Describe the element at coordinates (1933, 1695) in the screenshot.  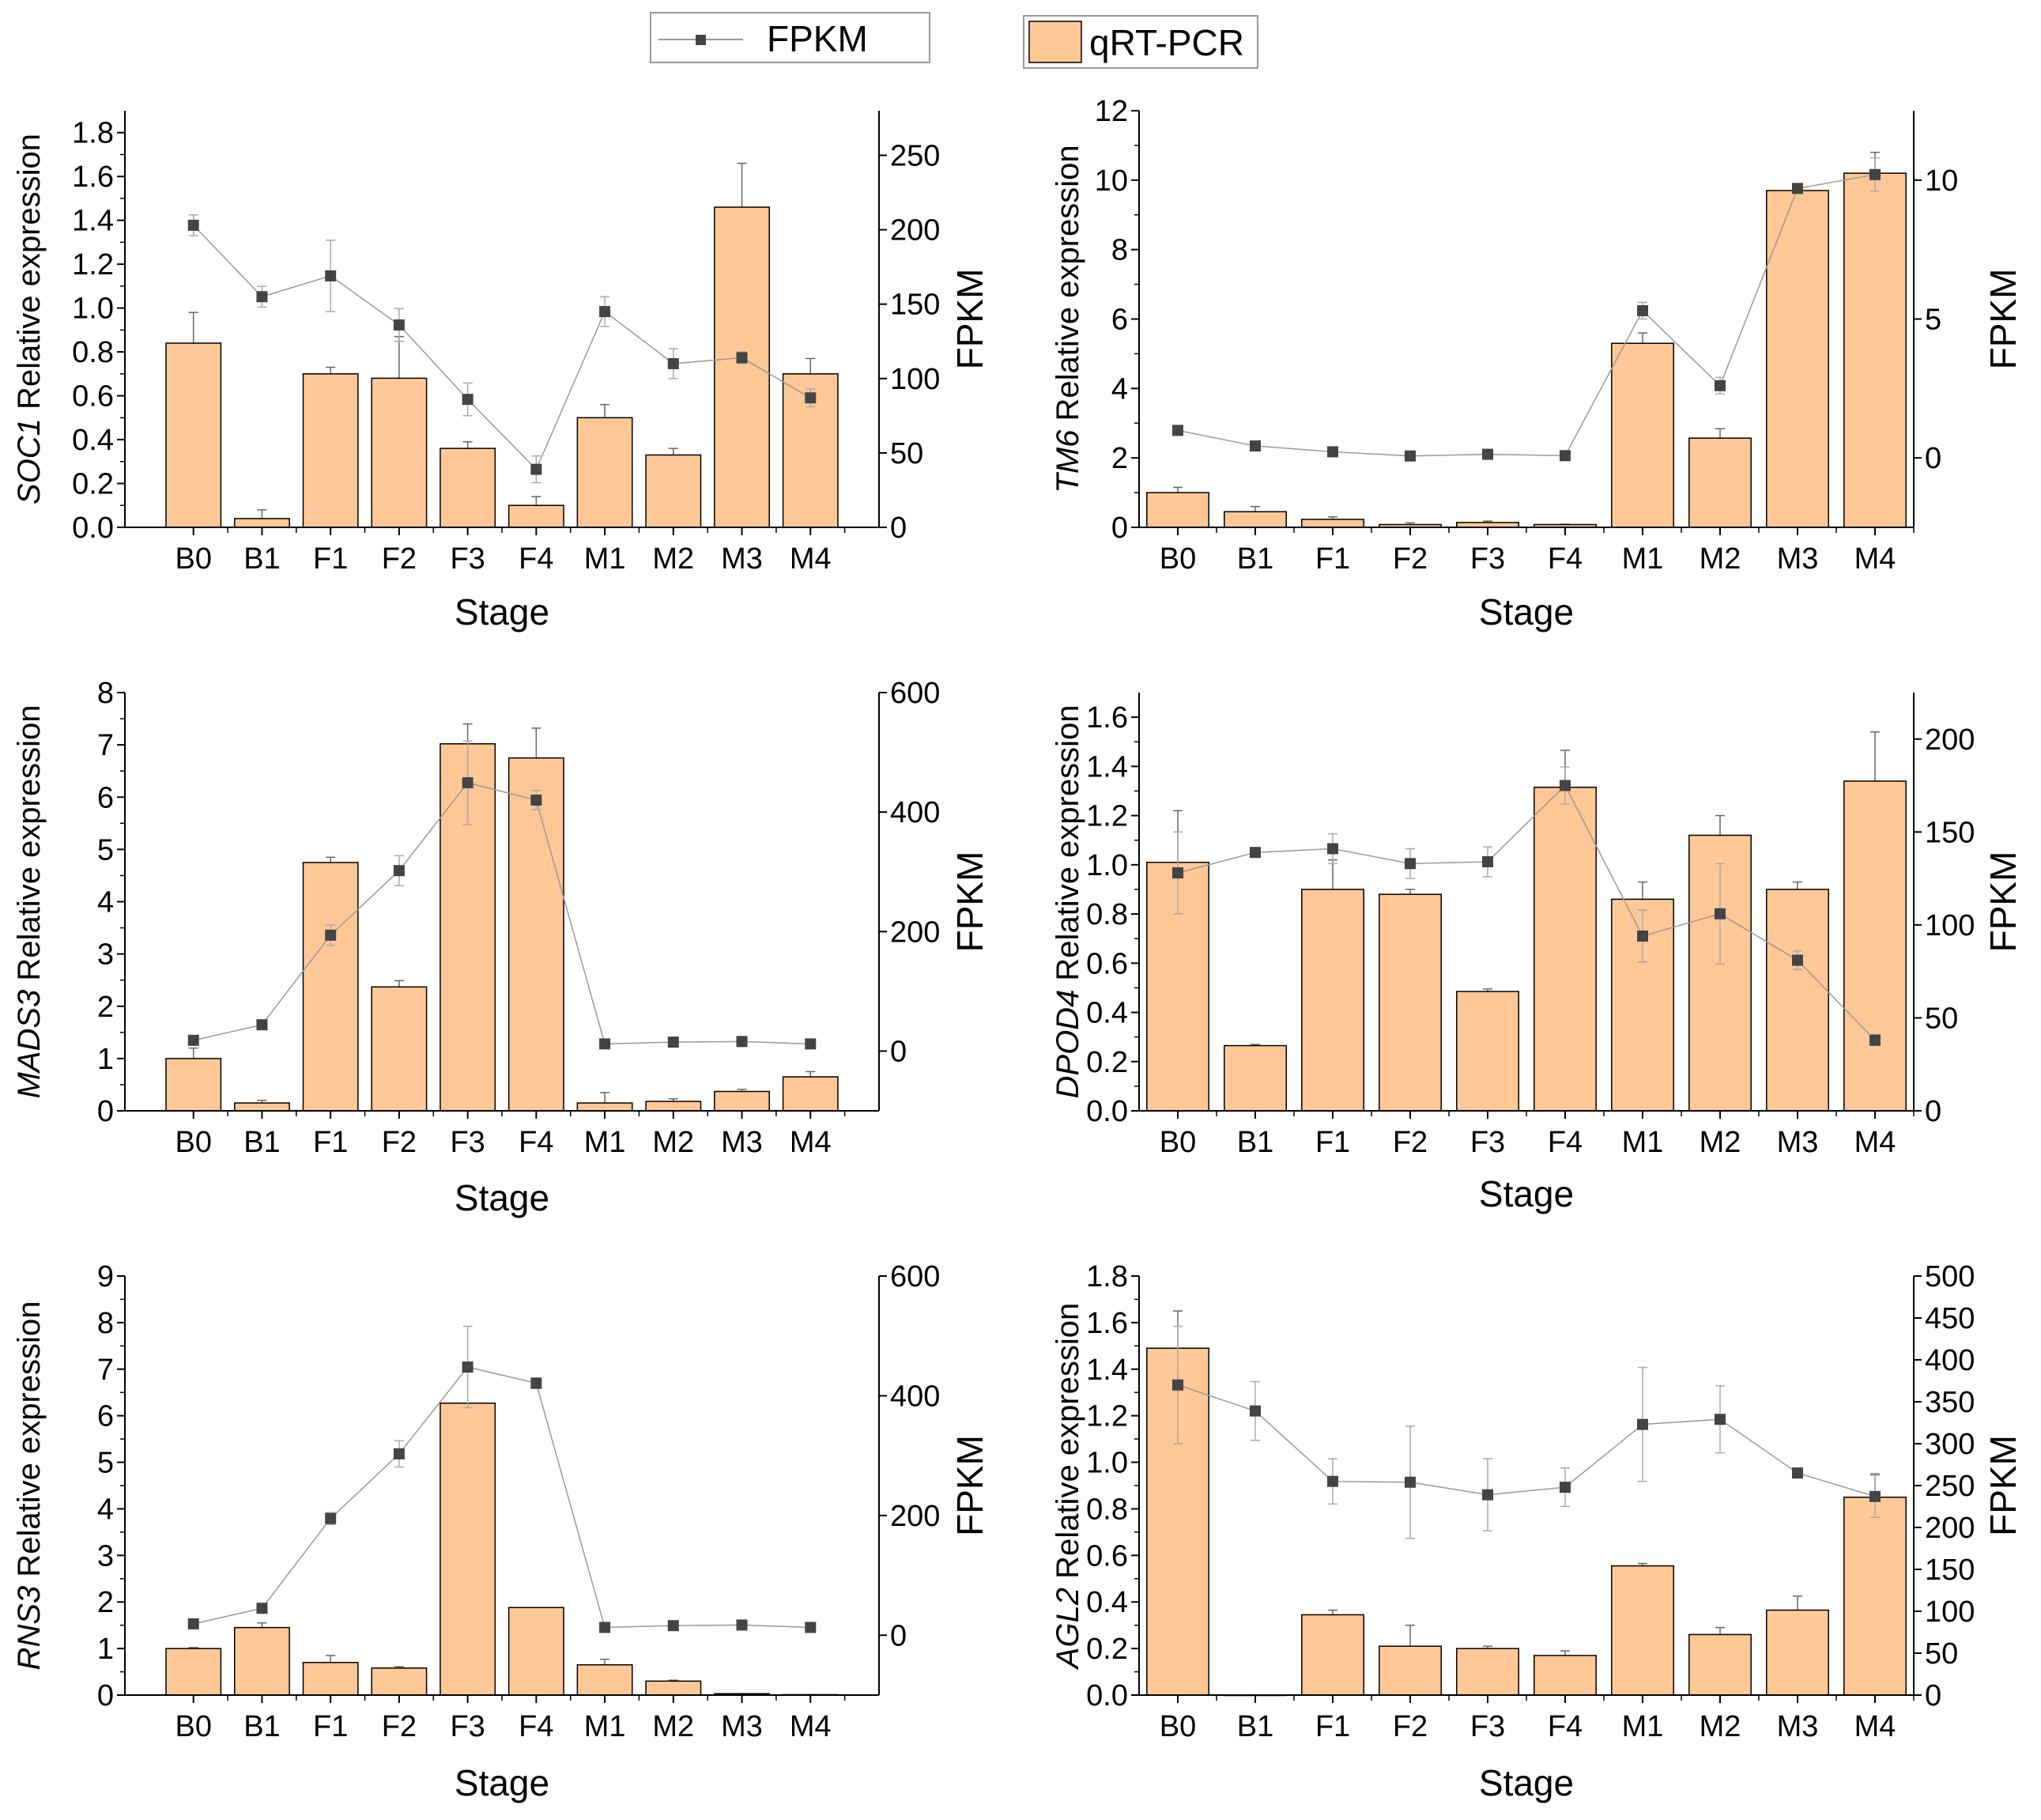
I see `y2-tick-label: 0` at that location.